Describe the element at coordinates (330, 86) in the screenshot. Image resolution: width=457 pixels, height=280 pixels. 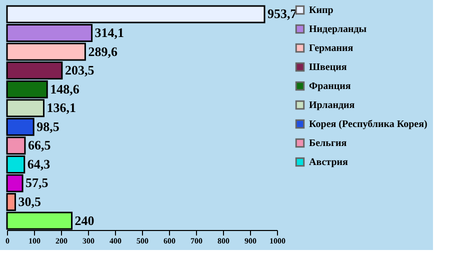
I see `legend-label: Франция` at that location.